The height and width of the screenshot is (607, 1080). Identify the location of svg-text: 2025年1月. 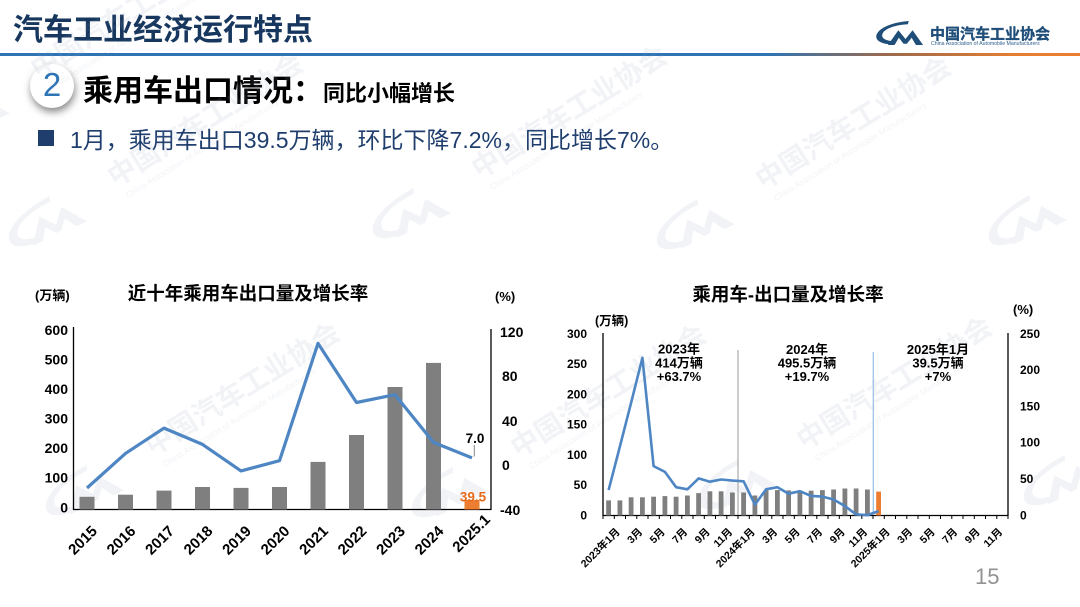
(938, 349).